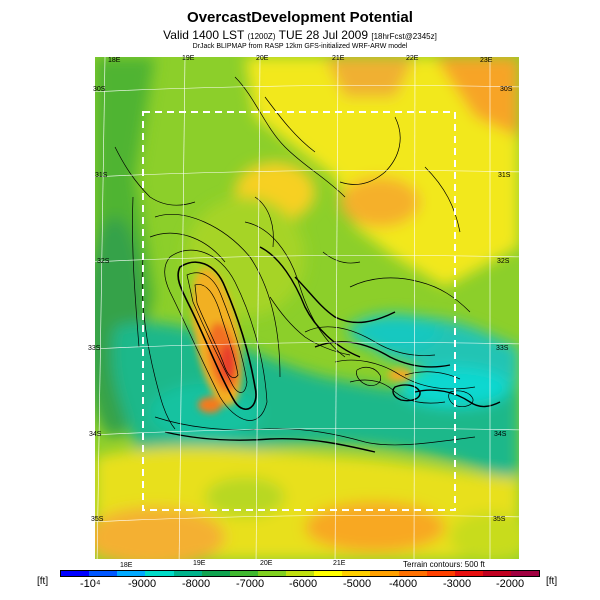 The height and width of the screenshot is (600, 600). I want to click on scale-label: -8000, so click(196, 584).